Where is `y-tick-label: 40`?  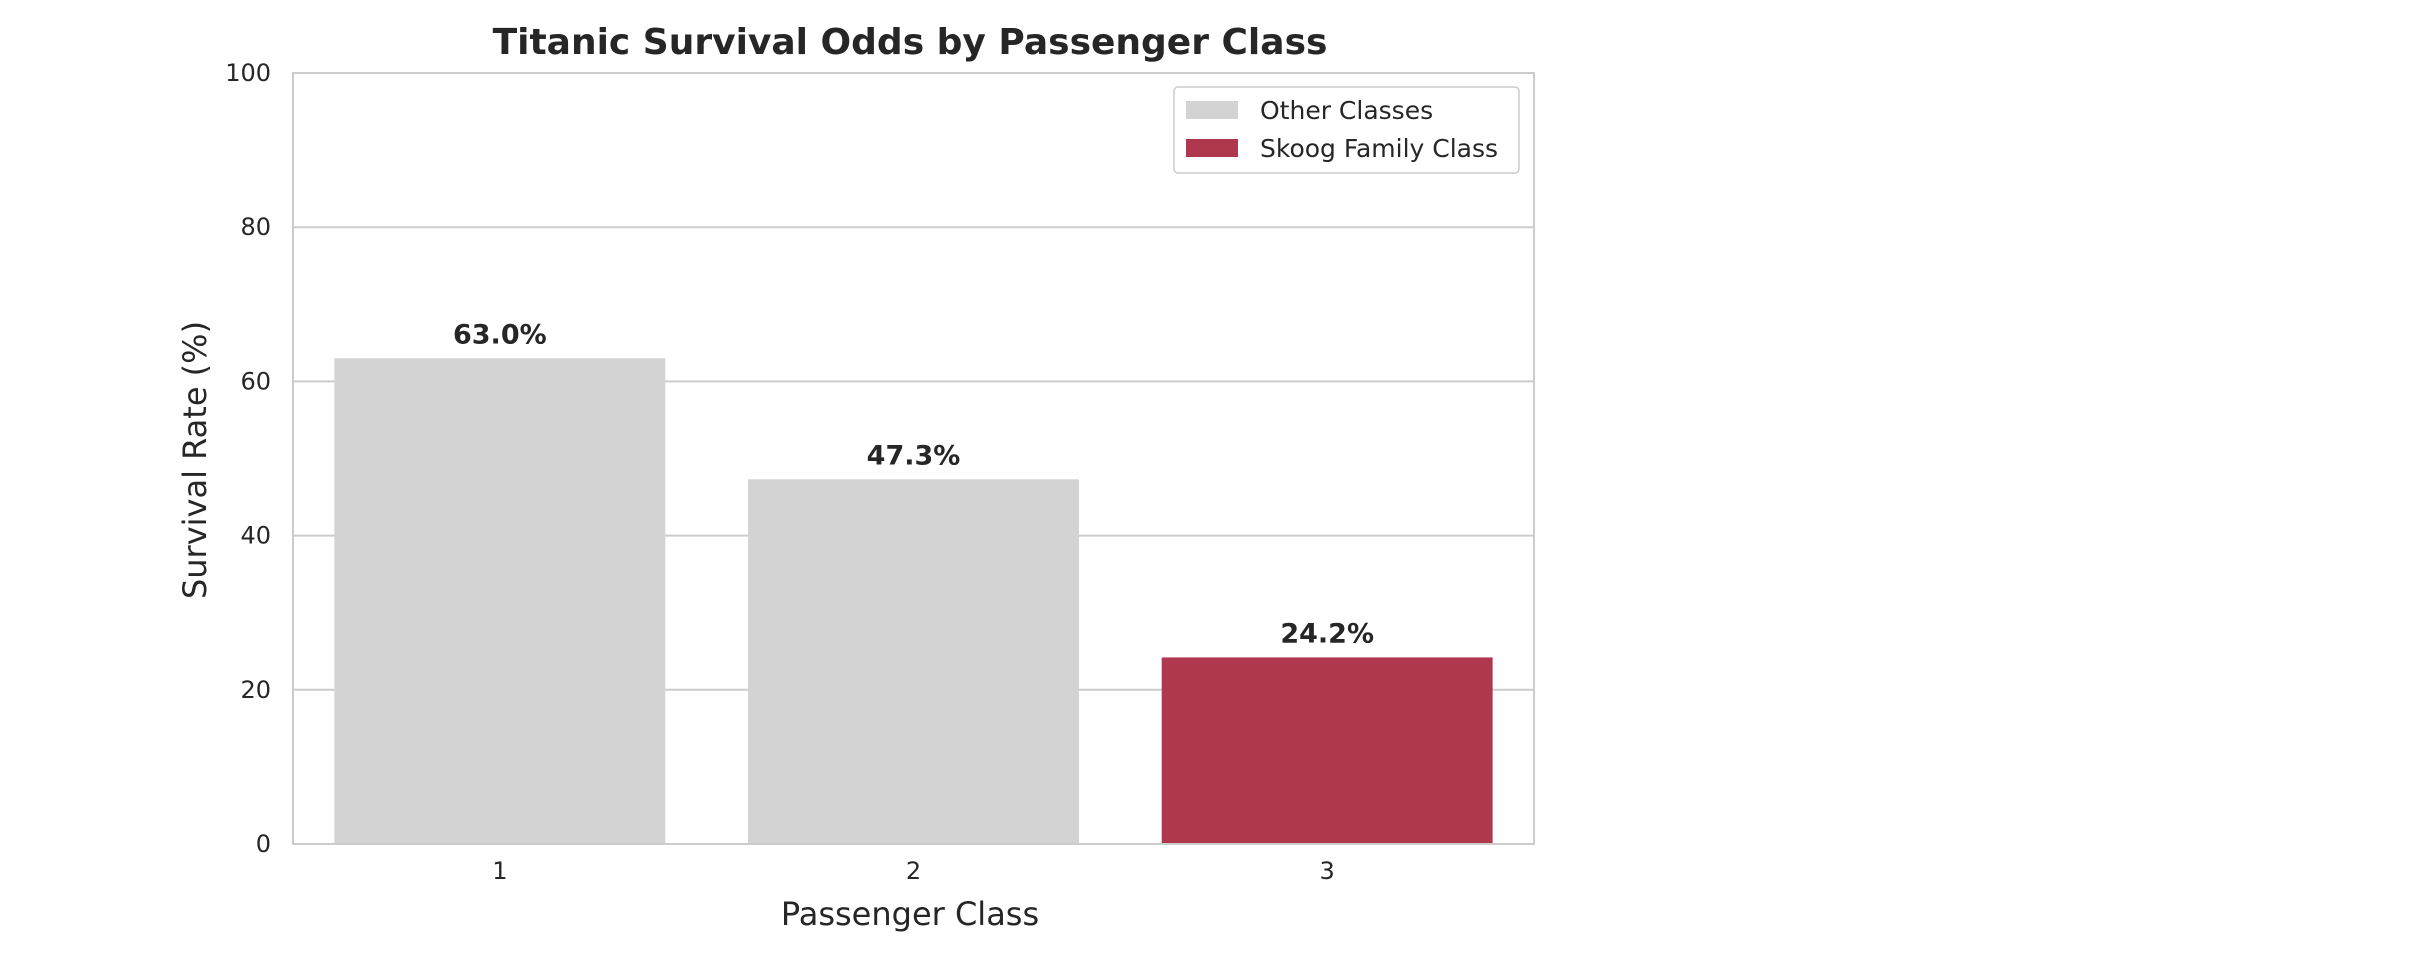 y-tick-label: 40 is located at coordinates (255, 536).